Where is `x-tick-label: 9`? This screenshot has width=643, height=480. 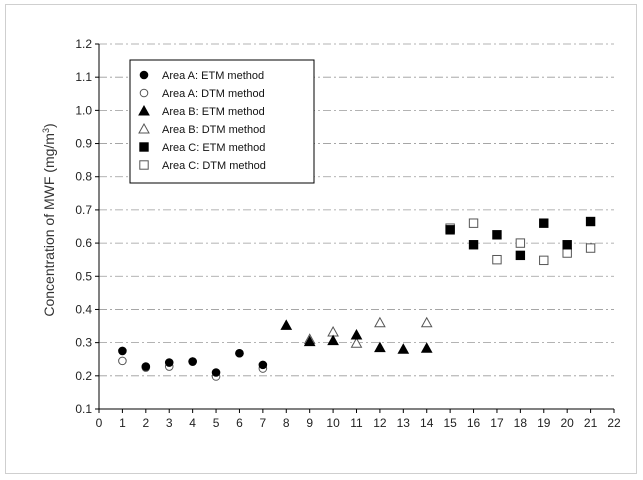
x-tick-label: 9 is located at coordinates (309, 423).